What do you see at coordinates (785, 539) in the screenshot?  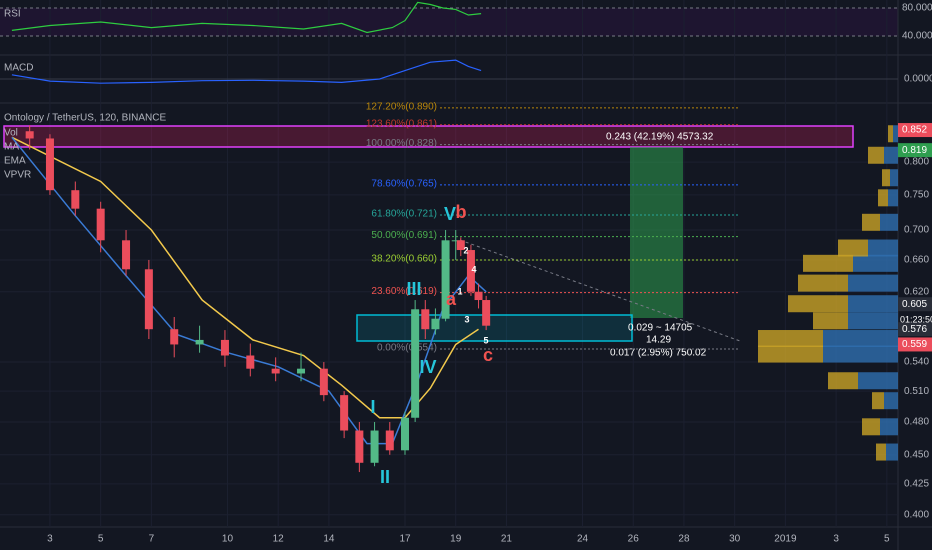 I see `x-tick-label: 2019` at bounding box center [785, 539].